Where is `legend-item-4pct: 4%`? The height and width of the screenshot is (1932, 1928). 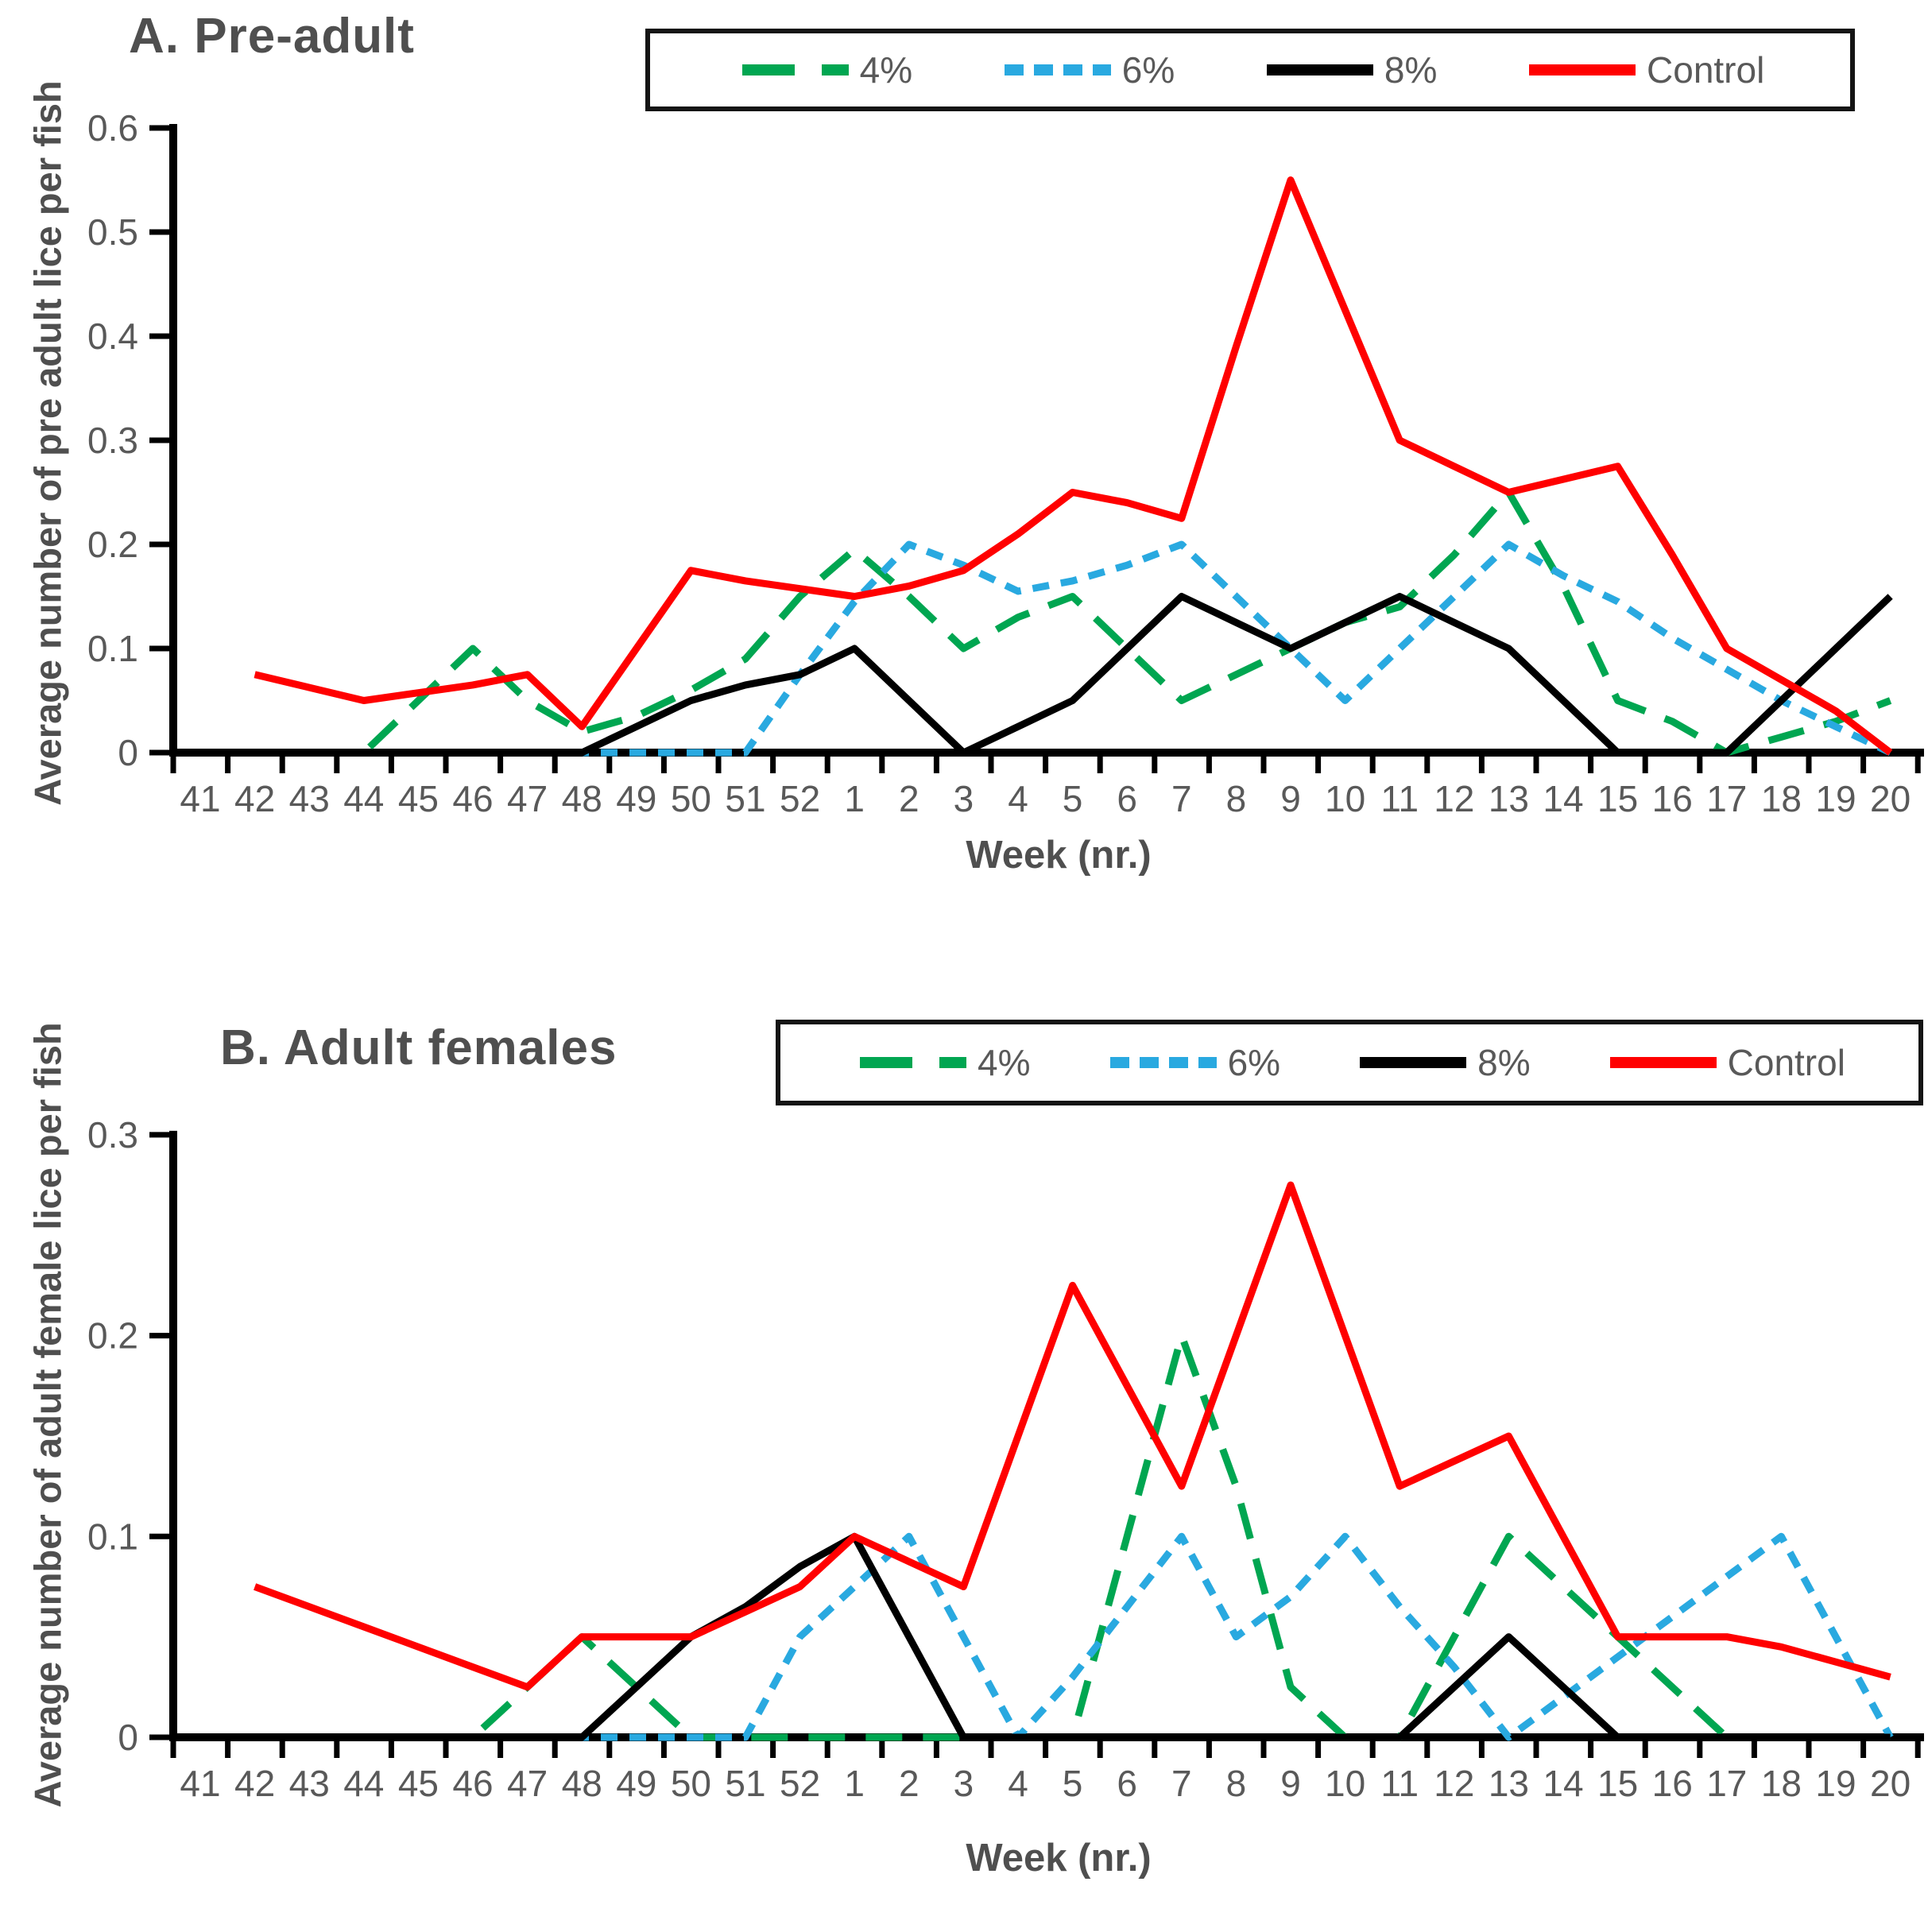
legend-item-4pct: 4% is located at coordinates (942, 1062).